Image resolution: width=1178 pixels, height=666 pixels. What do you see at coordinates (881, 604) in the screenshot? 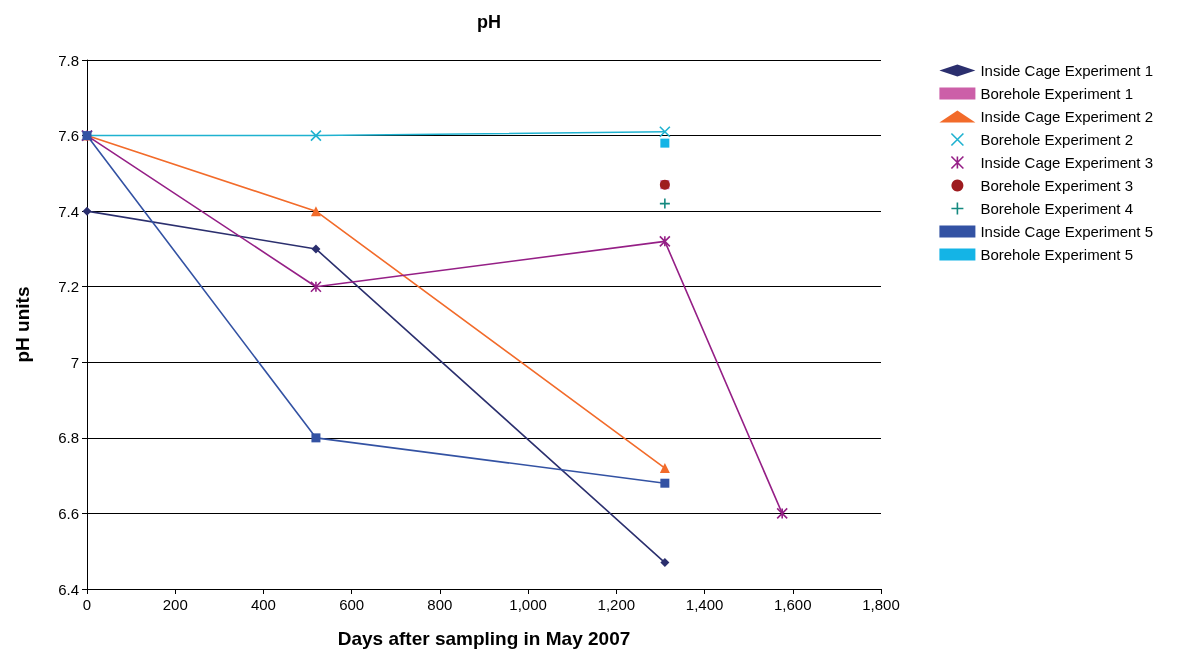
I see `x-tick-label: 1,800` at bounding box center [881, 604].